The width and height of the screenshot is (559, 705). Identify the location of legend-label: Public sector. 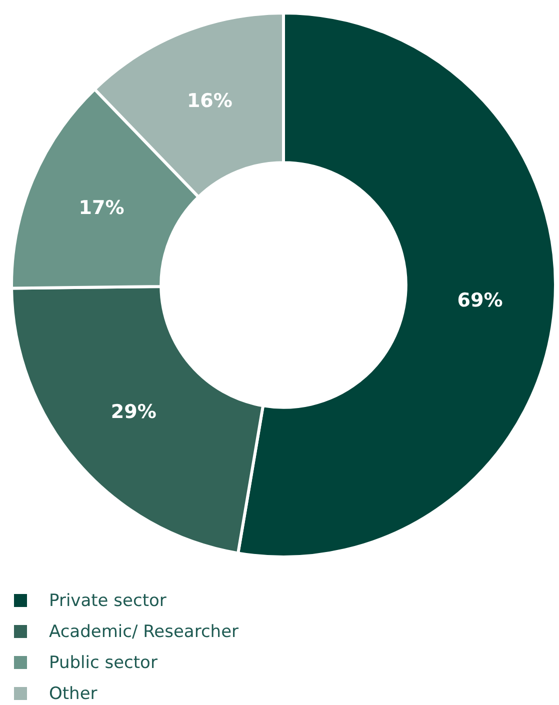
(103, 662).